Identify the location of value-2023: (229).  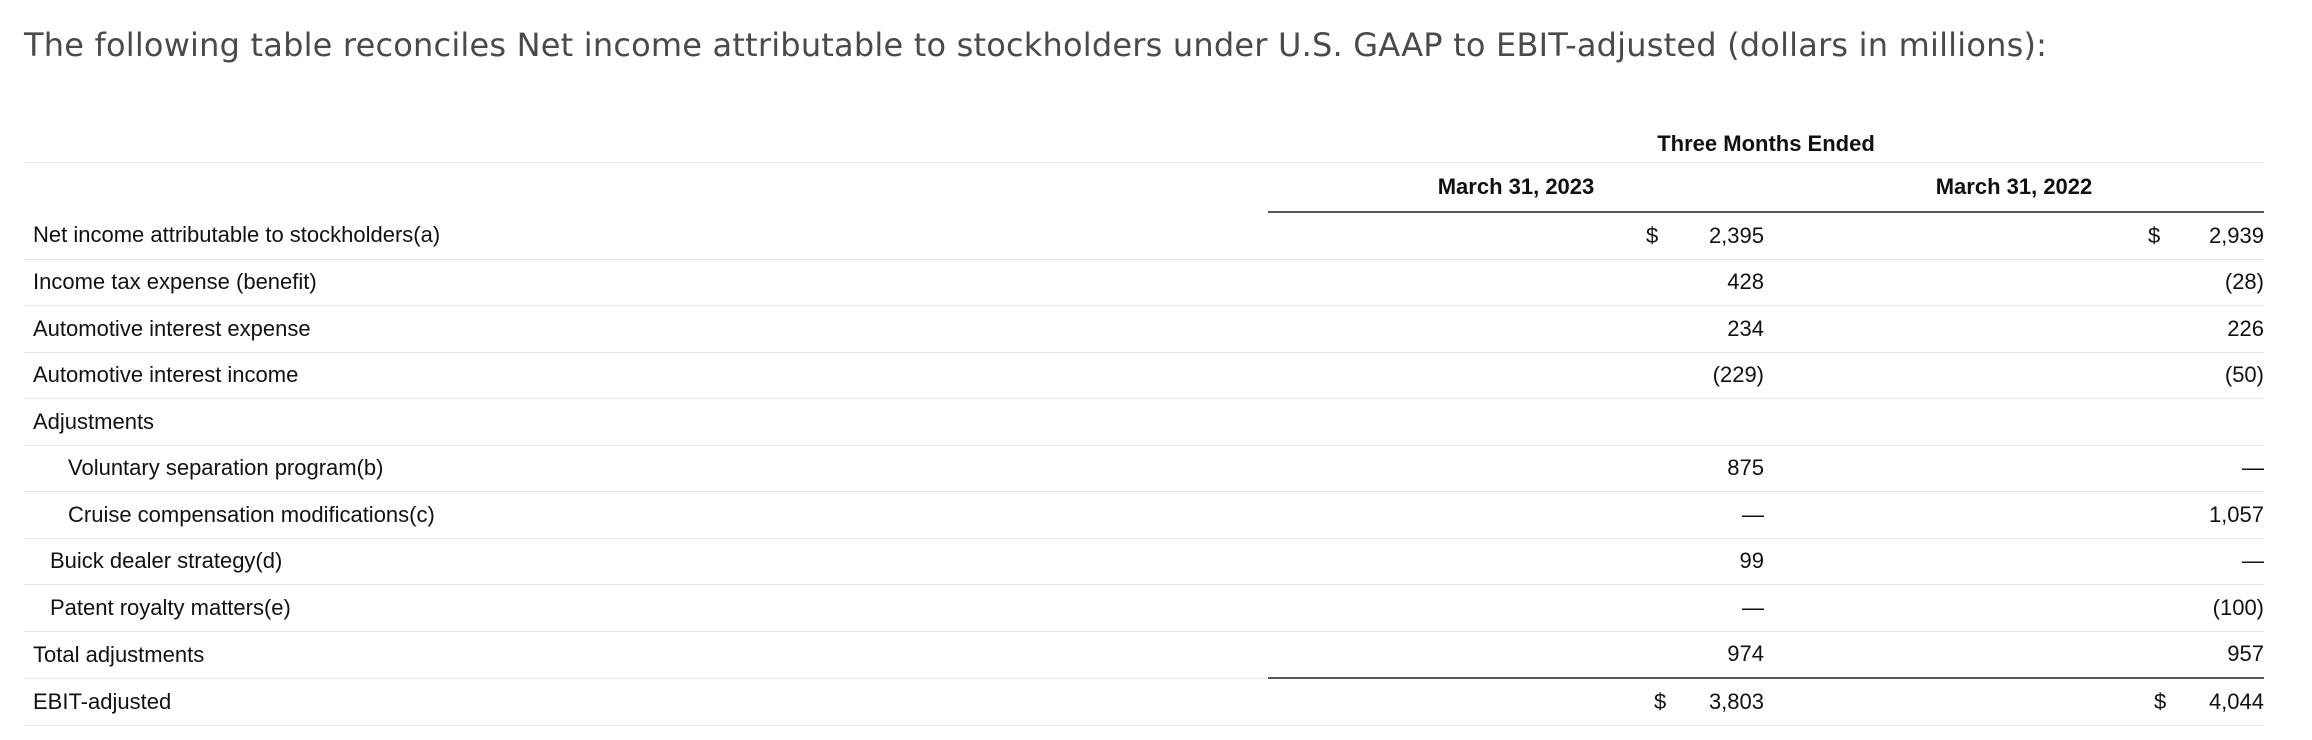
(1516, 375).